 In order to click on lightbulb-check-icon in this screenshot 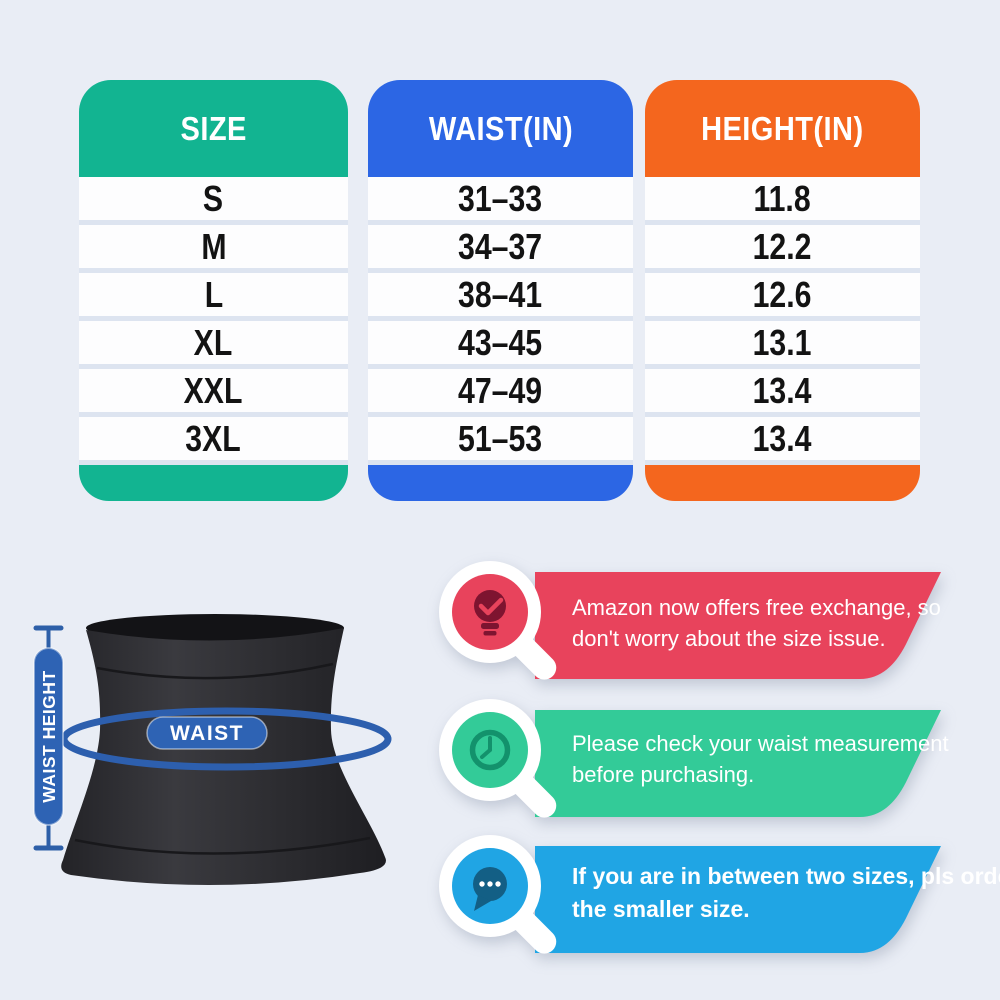, I will do `click(490, 613)`.